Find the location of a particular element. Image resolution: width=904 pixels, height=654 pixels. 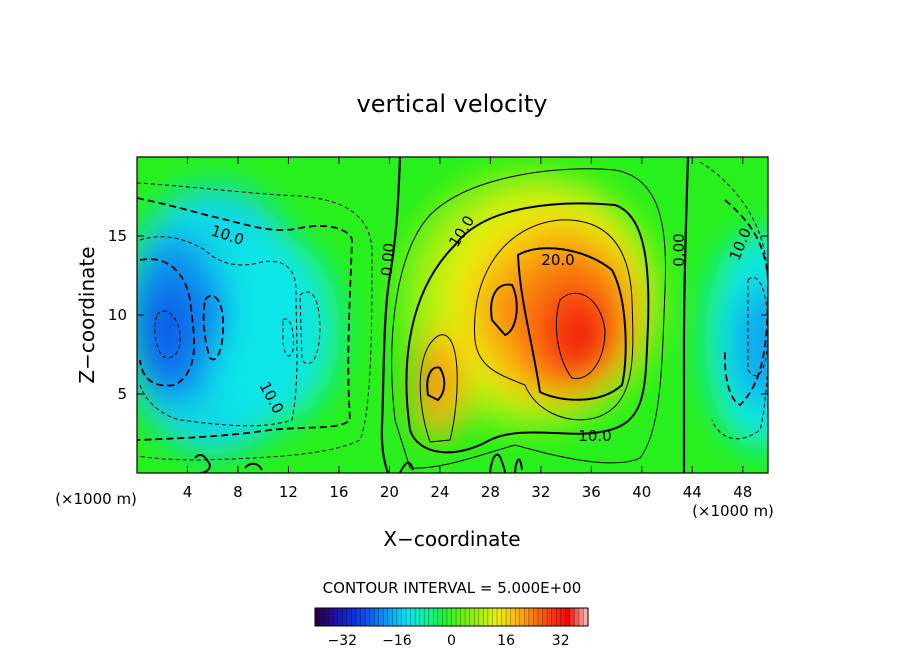

x-tick-label: 16 is located at coordinates (338, 492).